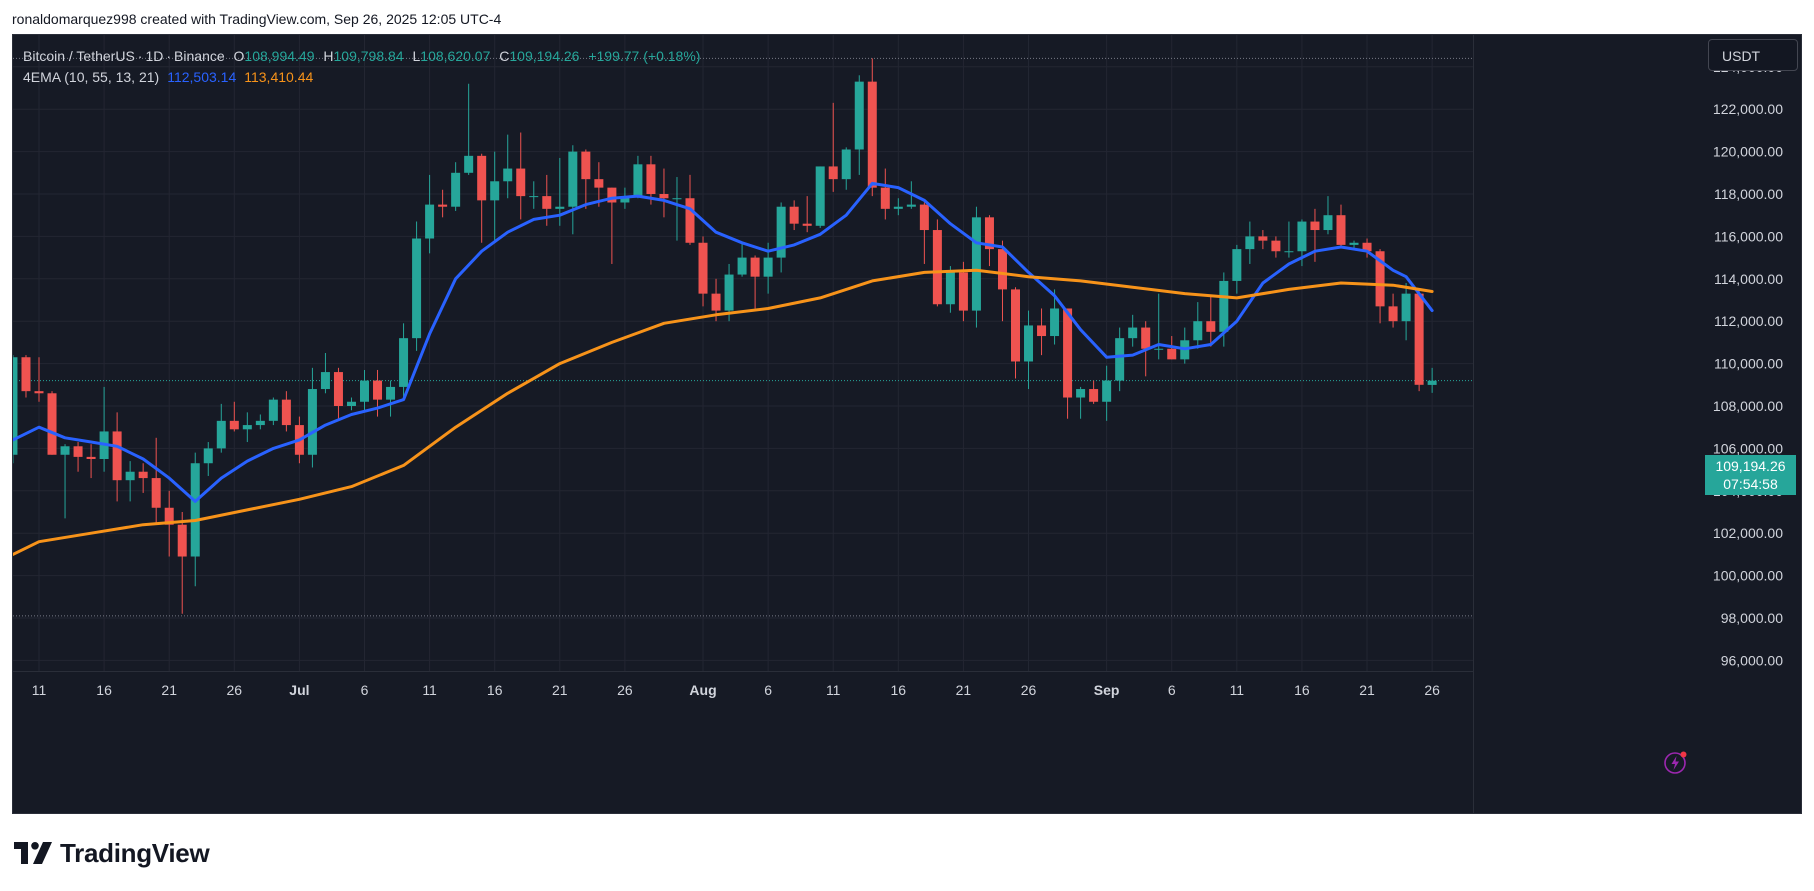 The height and width of the screenshot is (891, 1814). What do you see at coordinates (1752, 660) in the screenshot?
I see `price-axis-label: 96,000.00` at bounding box center [1752, 660].